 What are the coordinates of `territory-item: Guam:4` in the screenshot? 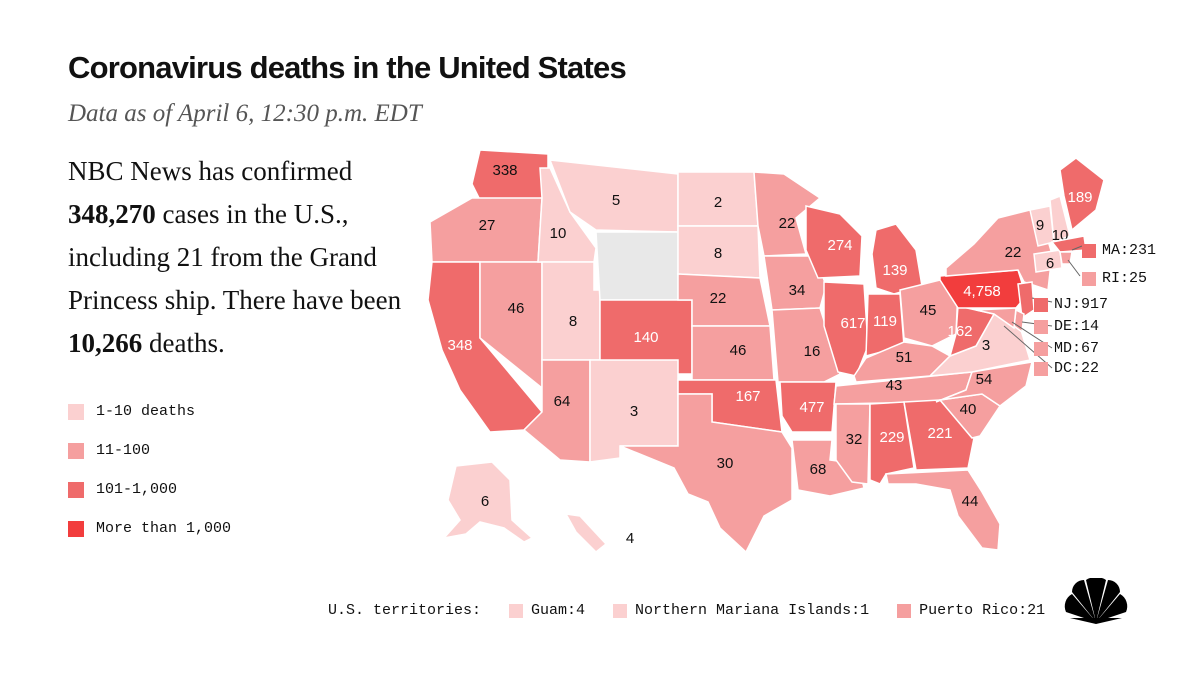 It's located at (547, 610).